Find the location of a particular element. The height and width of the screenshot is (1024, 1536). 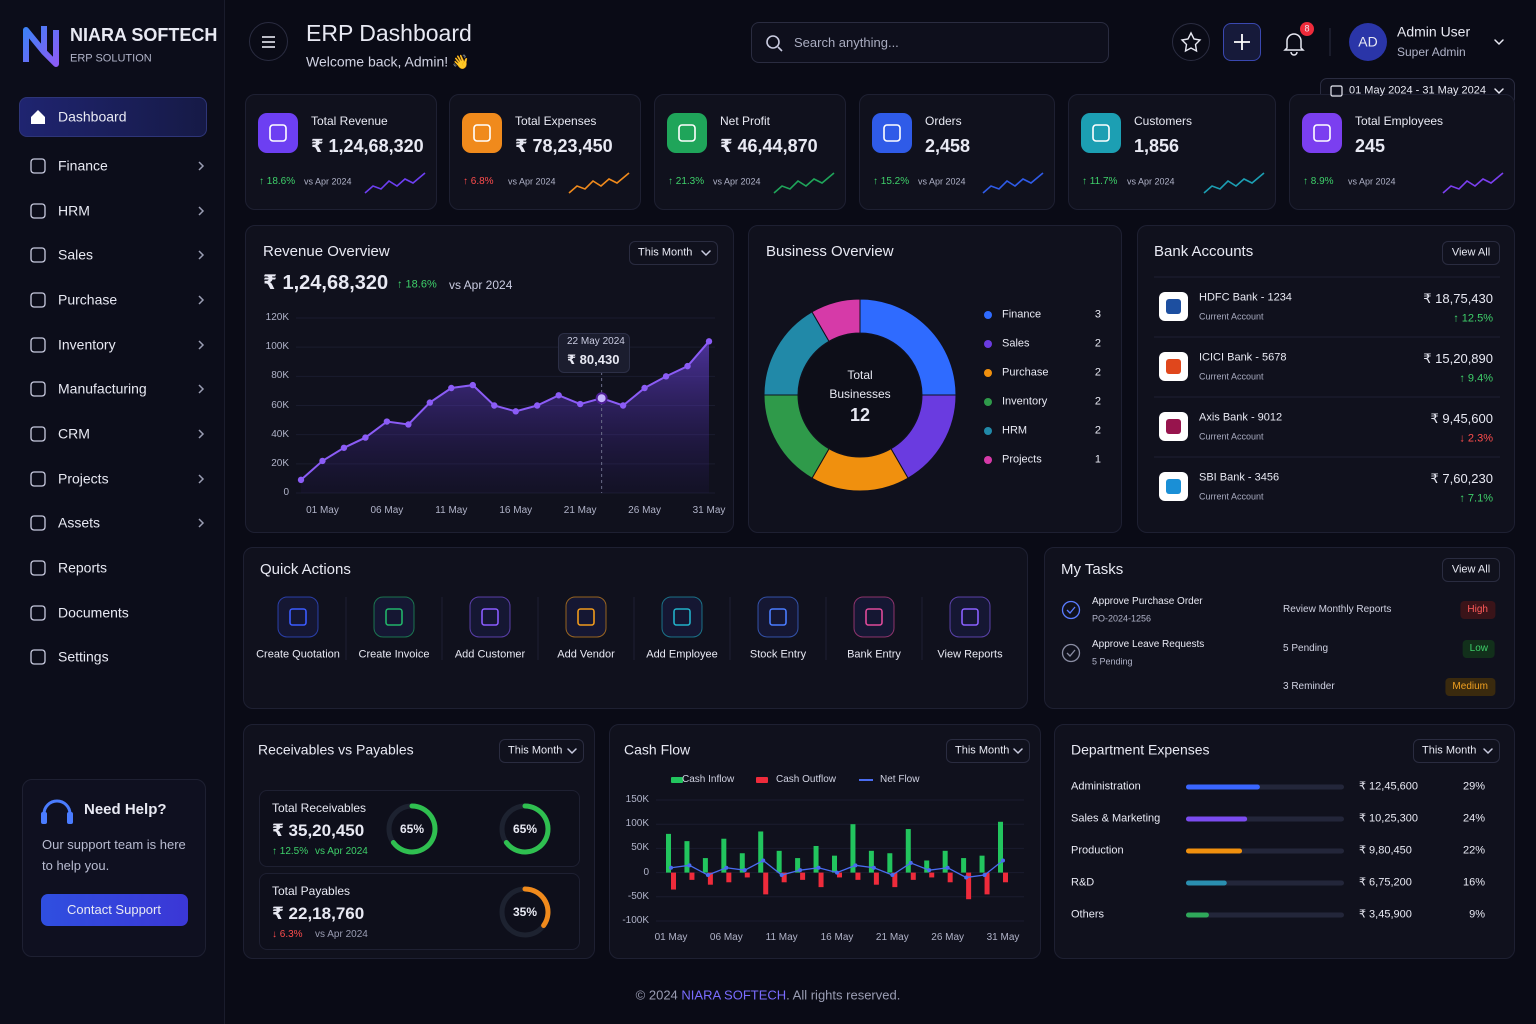

date-range: 01 May 2024 - 31 May 2024 is located at coordinates (1417, 90).